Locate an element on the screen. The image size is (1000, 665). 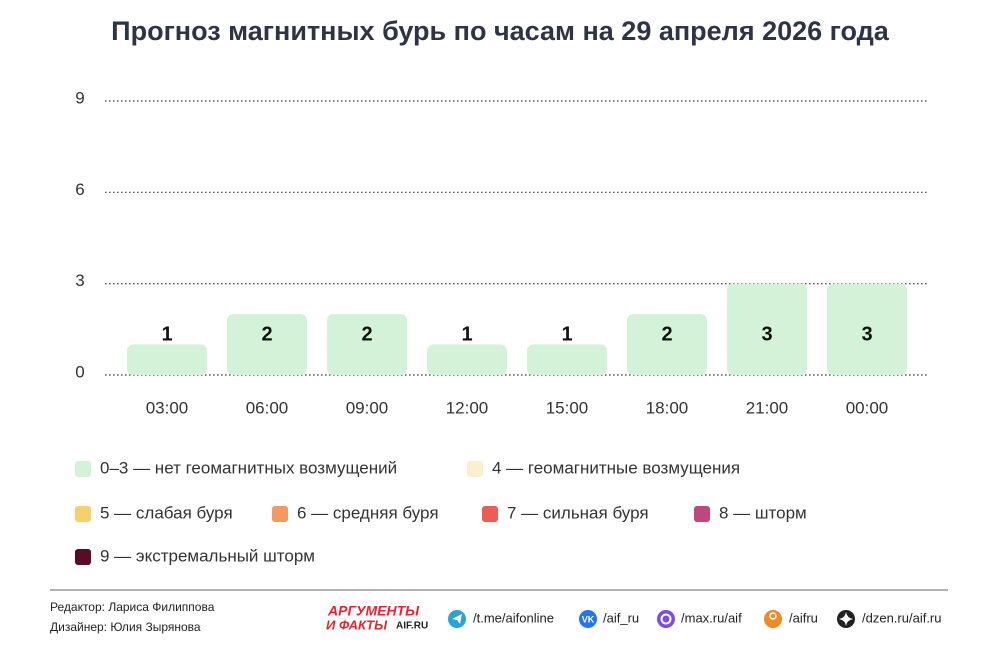
logo-text: АРГУМЕНТЫ is located at coordinates (373, 611).